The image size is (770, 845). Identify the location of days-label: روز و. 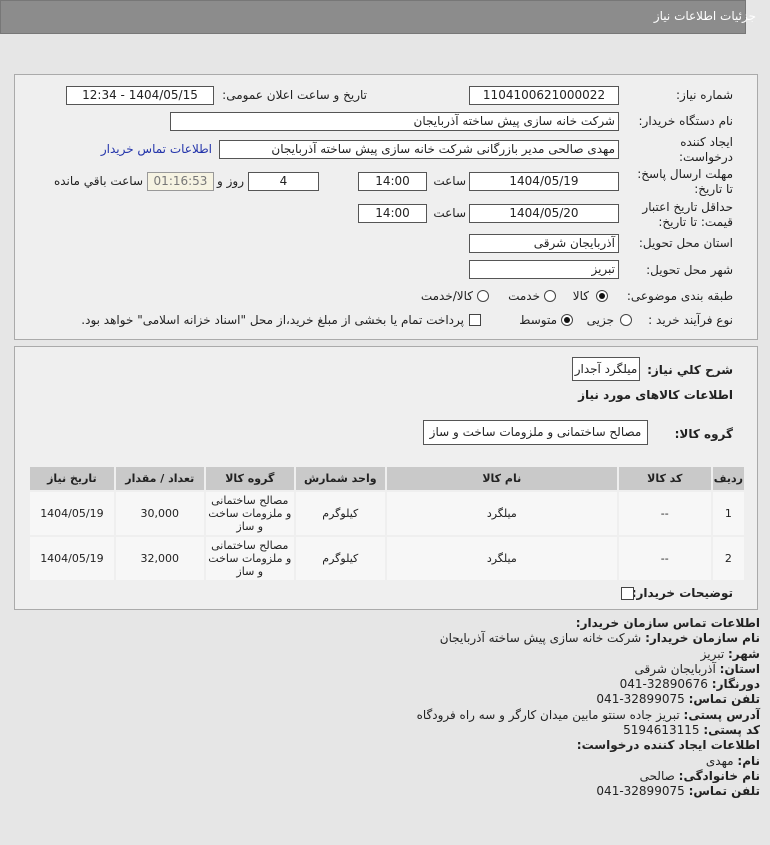
(230, 181).